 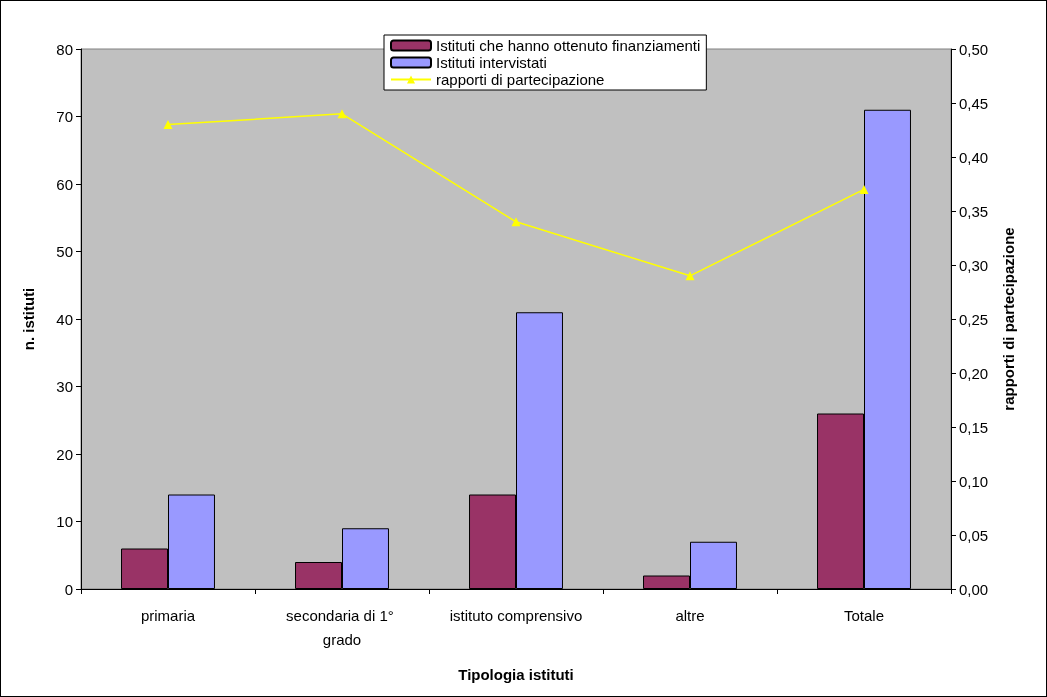 What do you see at coordinates (28, 319) in the screenshot?
I see `y-axis-title: n. istituti` at bounding box center [28, 319].